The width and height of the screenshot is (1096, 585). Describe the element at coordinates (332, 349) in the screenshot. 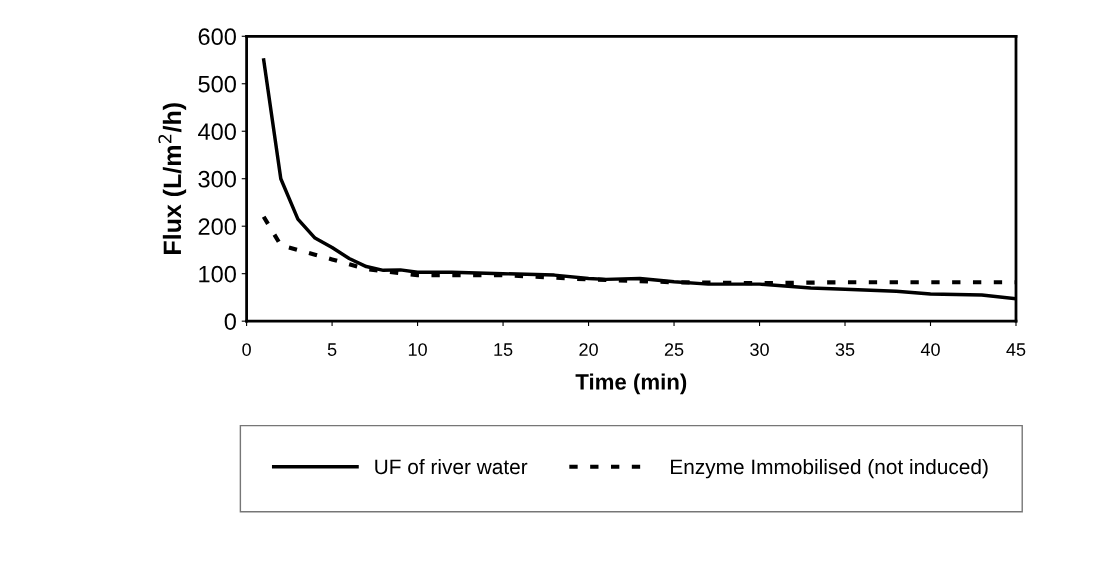

I see `x-tick-label: 5` at that location.